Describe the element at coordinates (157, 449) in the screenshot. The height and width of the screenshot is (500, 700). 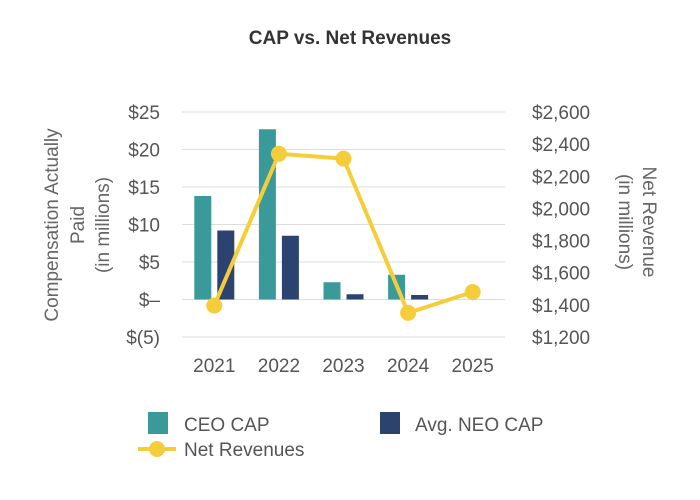
I see `legend-marker` at that location.